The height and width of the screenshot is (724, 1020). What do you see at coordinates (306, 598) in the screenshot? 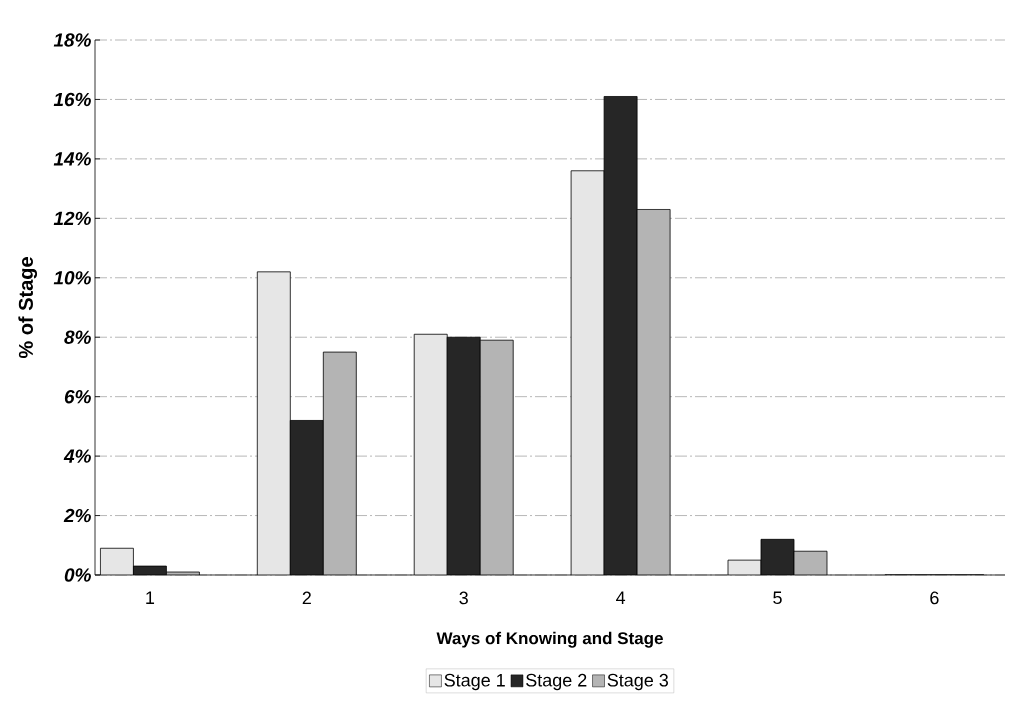
I see `x-tick-label: 2` at bounding box center [306, 598].